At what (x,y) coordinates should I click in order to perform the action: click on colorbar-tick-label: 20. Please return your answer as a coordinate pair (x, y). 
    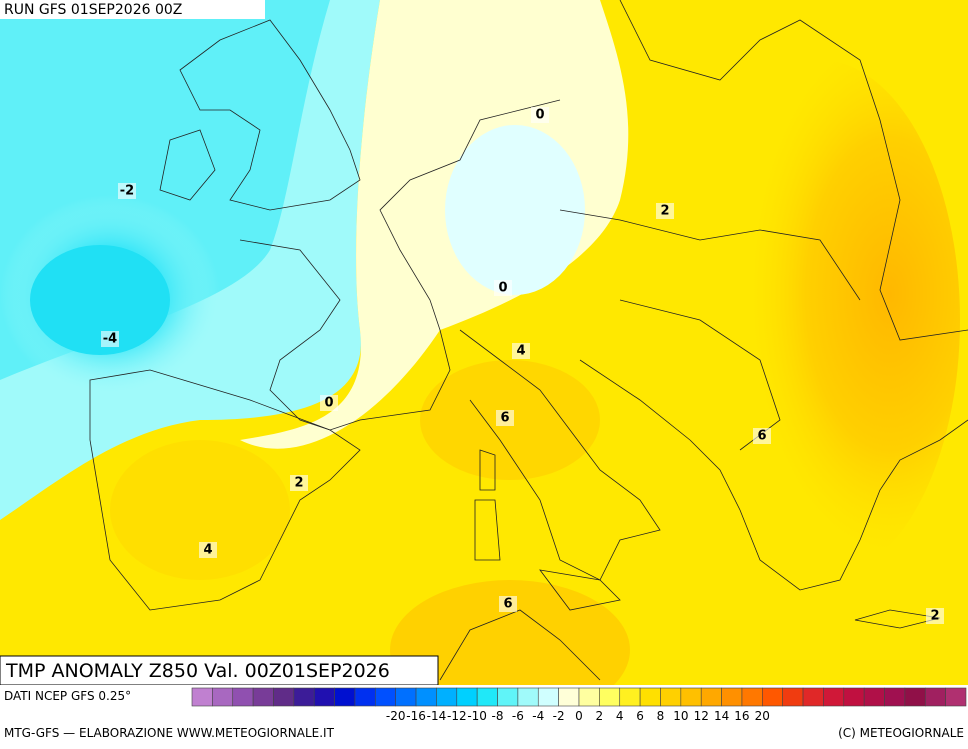
    Looking at the image, I should click on (762, 716).